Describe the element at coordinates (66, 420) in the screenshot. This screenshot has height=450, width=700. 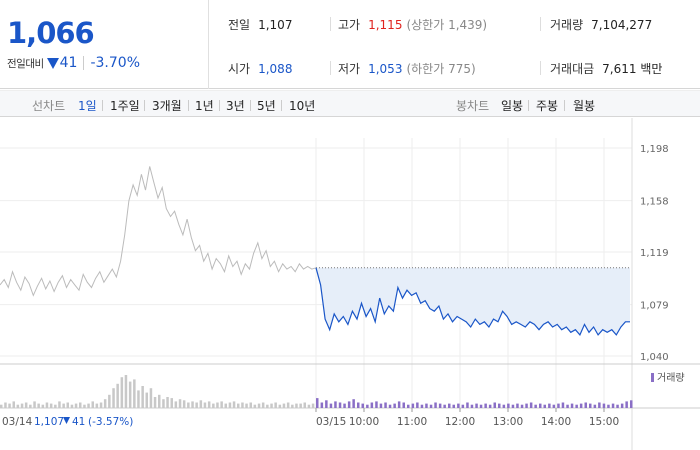
I see `down-triangle-icon` at that location.